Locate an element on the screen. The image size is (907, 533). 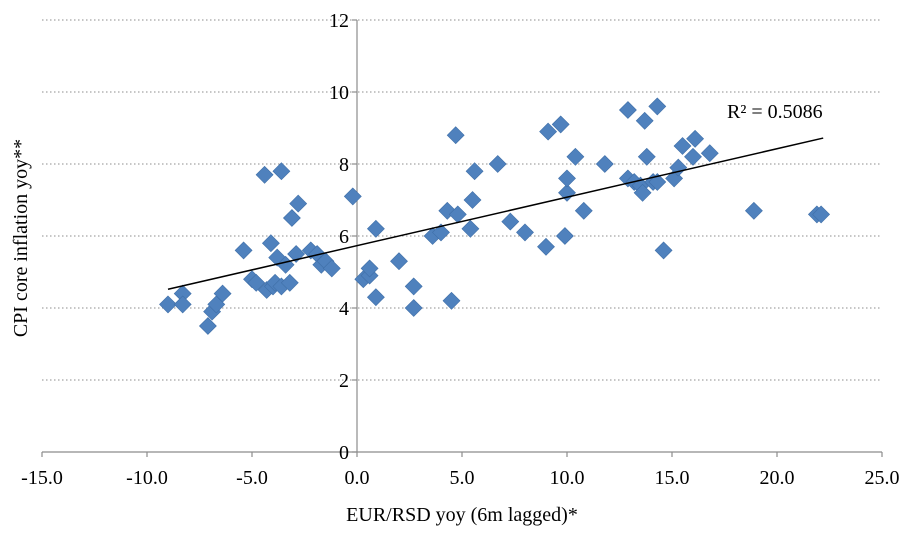
x-tick-label: 20.0 is located at coordinates (777, 478).